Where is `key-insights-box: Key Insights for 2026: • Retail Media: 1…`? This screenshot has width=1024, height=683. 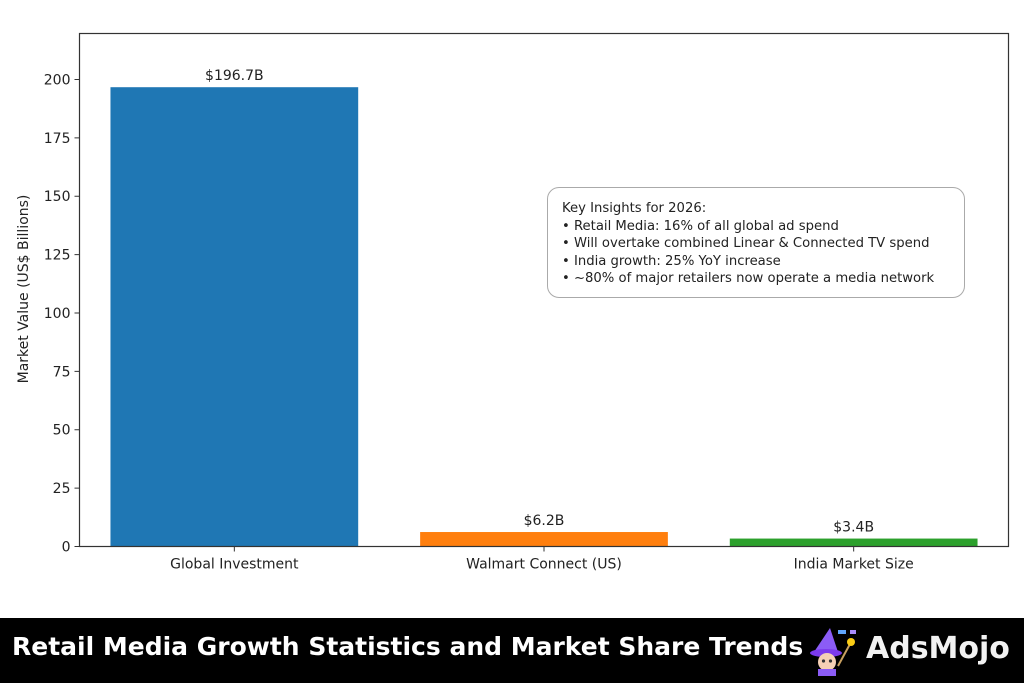 key-insights-box: Key Insights for 2026: • Retail Media: 1… is located at coordinates (756, 242).